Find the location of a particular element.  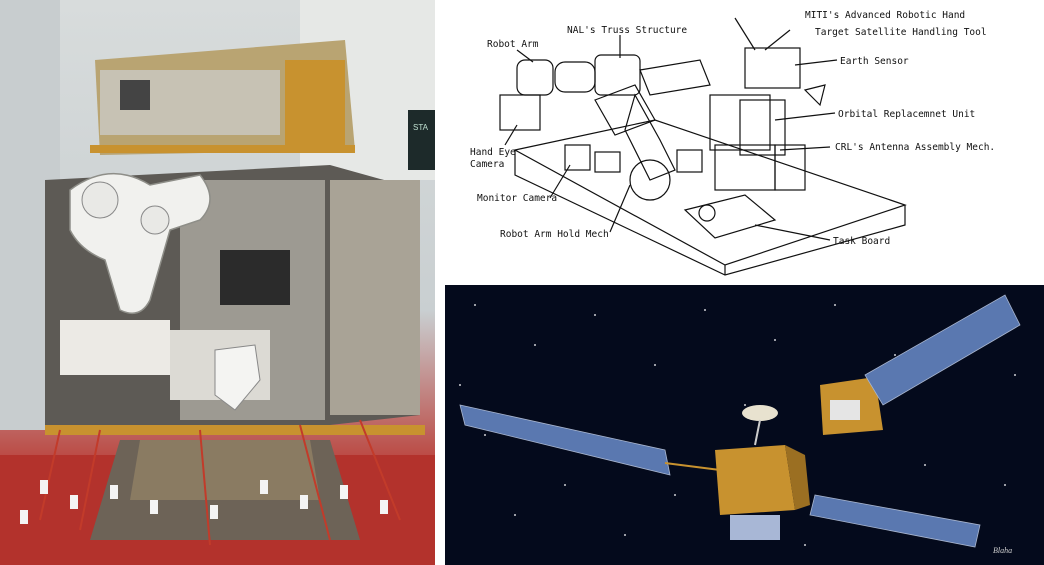

label-nal-truss: NAL's Truss Structure is located at coordinates (627, 30).